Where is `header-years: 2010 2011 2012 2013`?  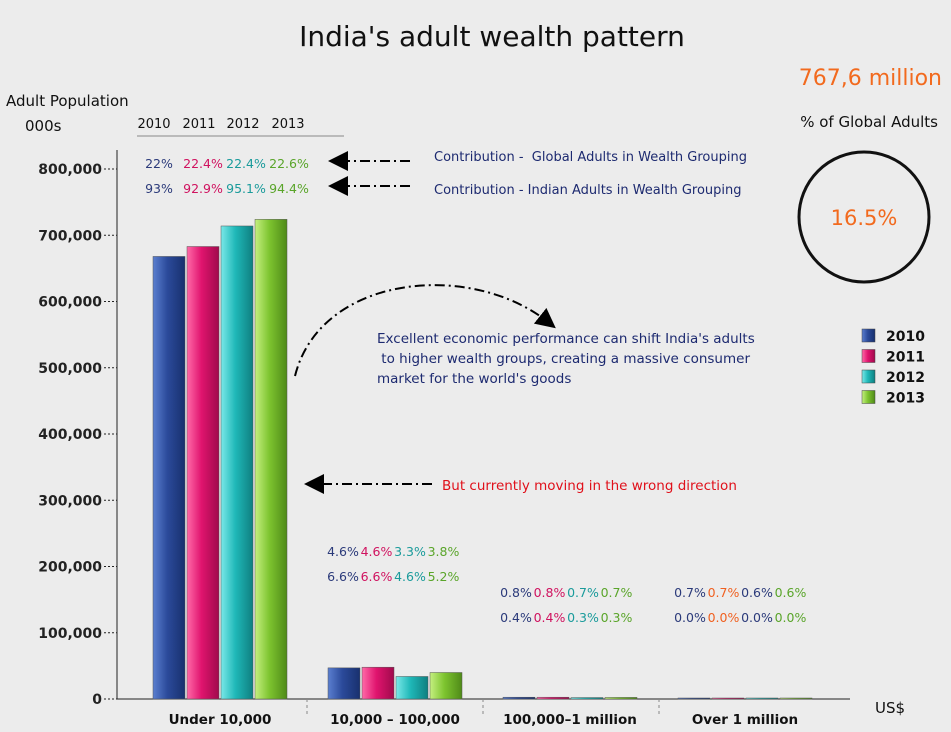
header-years: 2010 2011 2012 2013 is located at coordinates (220, 124).